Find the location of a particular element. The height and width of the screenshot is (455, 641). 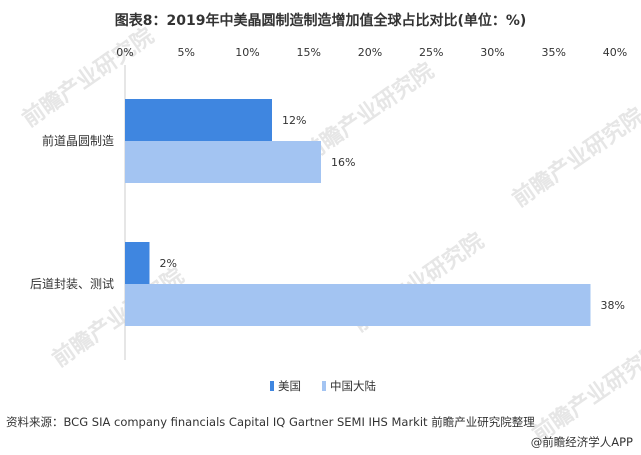

data-label: 38% is located at coordinates (613, 305).